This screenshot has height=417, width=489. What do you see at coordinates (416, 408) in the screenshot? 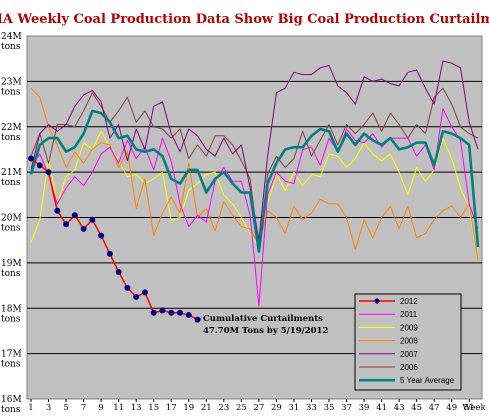
I see `x-tick-label: 45` at bounding box center [416, 408].